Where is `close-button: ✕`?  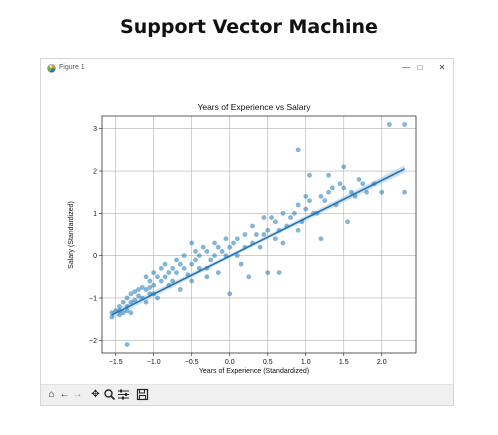
close-button: ✕ is located at coordinates (442, 67).